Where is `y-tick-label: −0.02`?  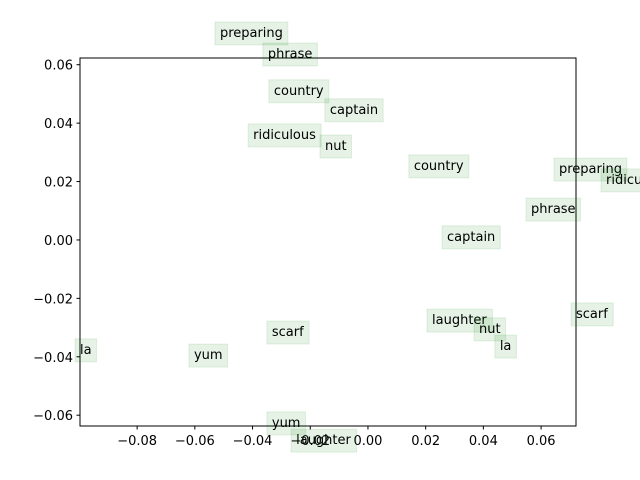 y-tick-label: −0.02 is located at coordinates (53, 299).